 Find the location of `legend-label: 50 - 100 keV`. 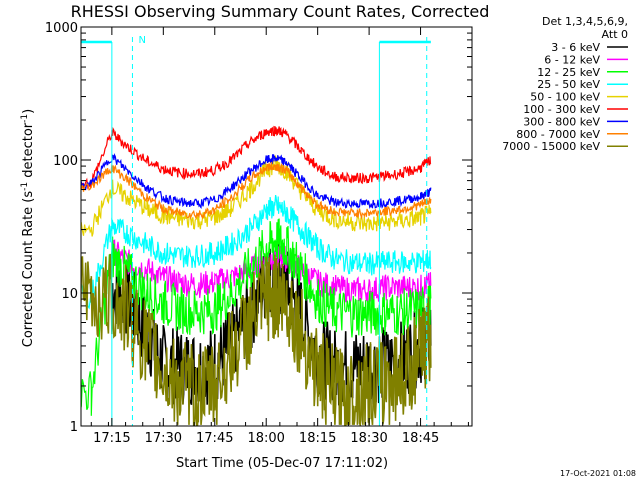

legend-label: 50 - 100 keV is located at coordinates (565, 97).